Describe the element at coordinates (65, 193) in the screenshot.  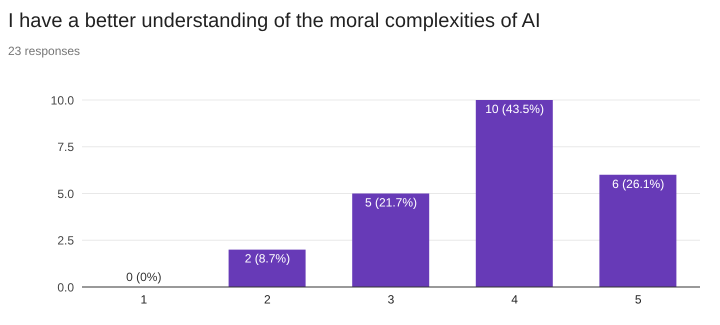
I see `y-tick-label: 5.0` at that location.